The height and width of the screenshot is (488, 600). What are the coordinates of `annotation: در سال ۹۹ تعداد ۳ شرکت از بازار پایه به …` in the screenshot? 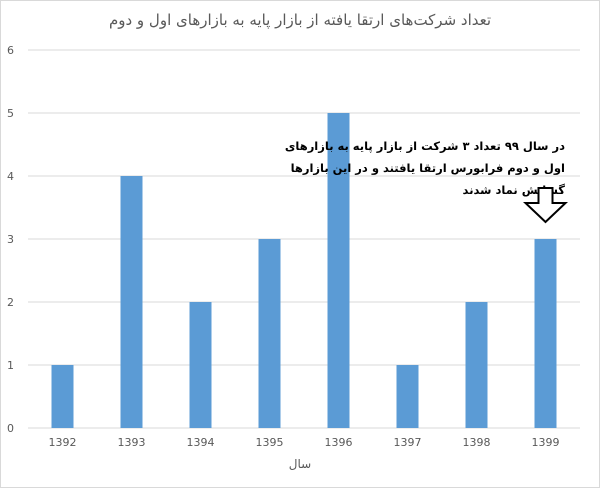 It's located at (427, 181).